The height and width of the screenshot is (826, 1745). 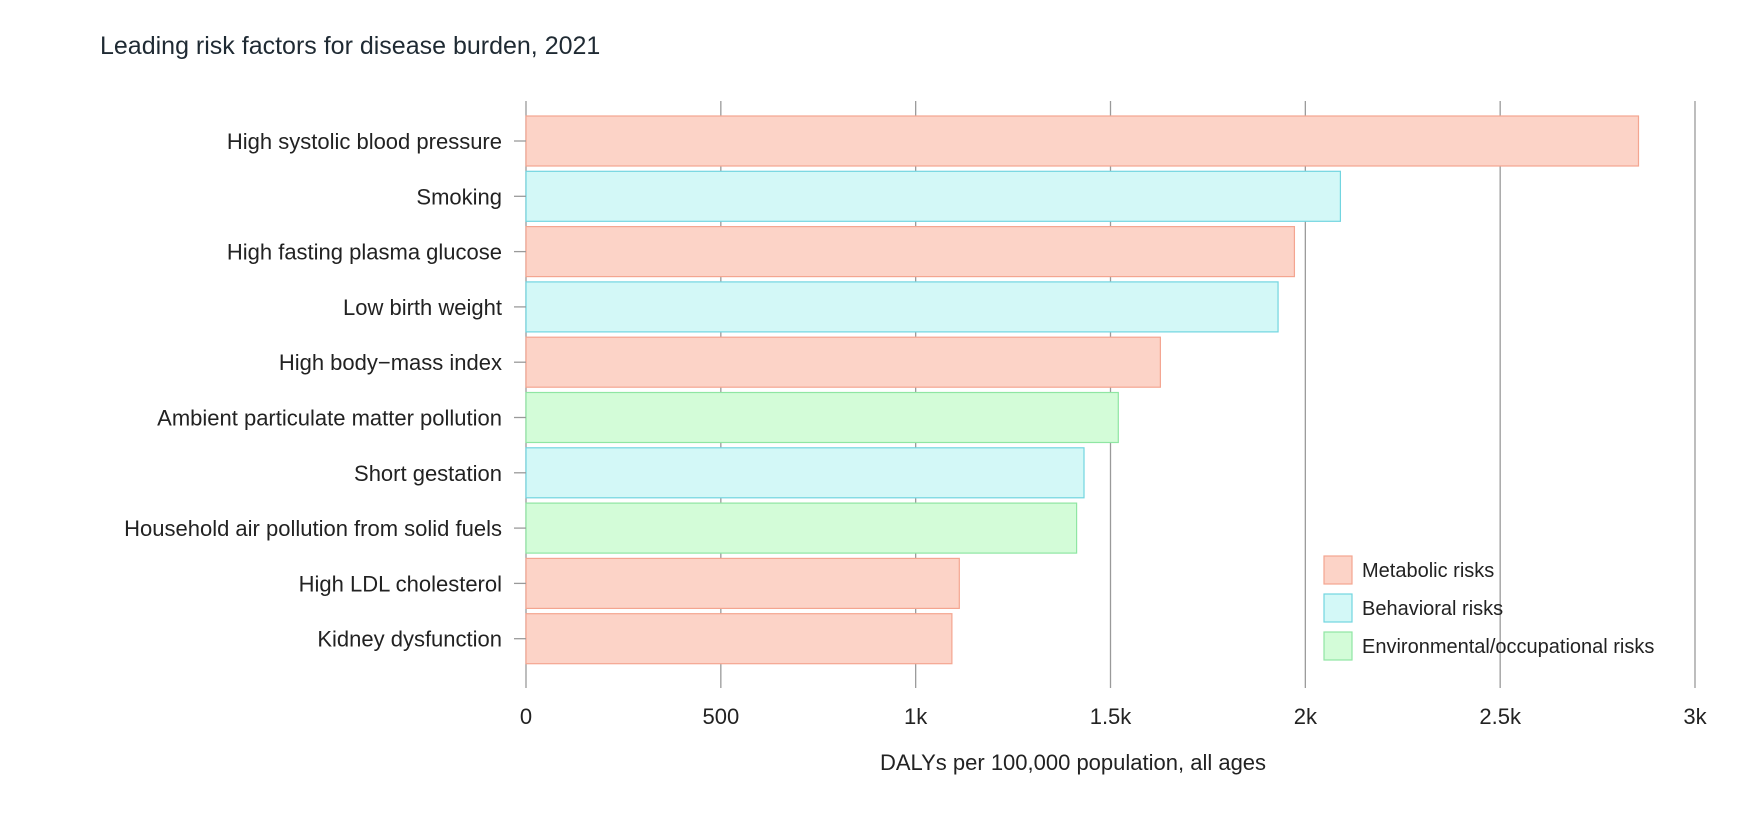 I want to click on category-label: Household air pollution from solid fuels, so click(x=313, y=528).